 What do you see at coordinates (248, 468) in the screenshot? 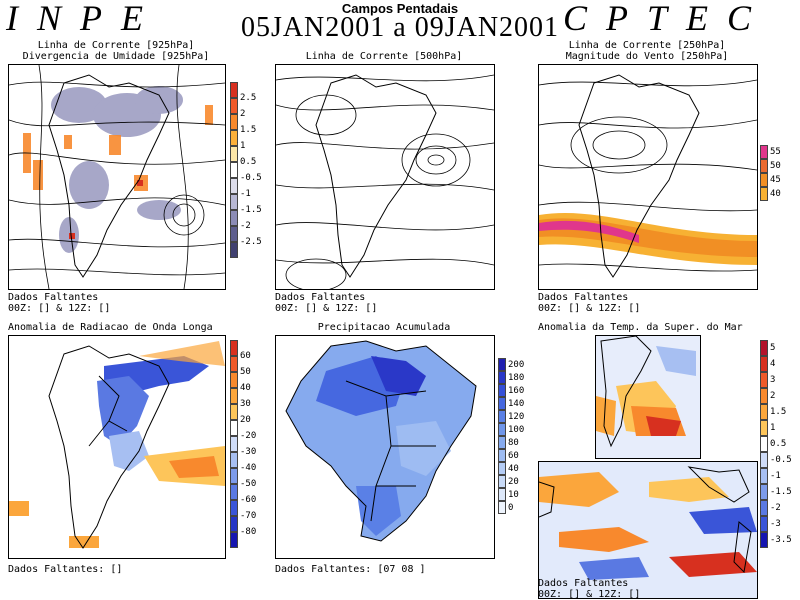
I see `olr-colorbar-label: -40` at bounding box center [248, 468].